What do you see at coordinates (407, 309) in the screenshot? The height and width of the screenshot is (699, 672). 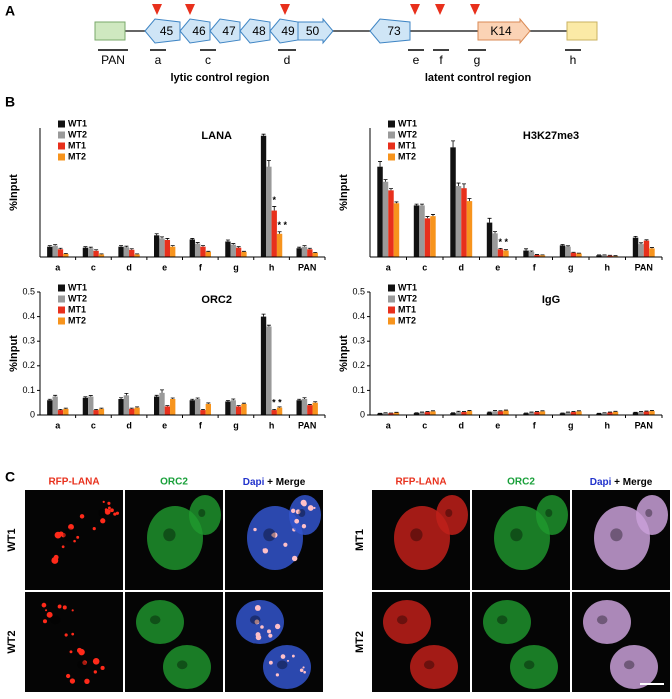 I see `legend-label: MT1` at bounding box center [407, 309].